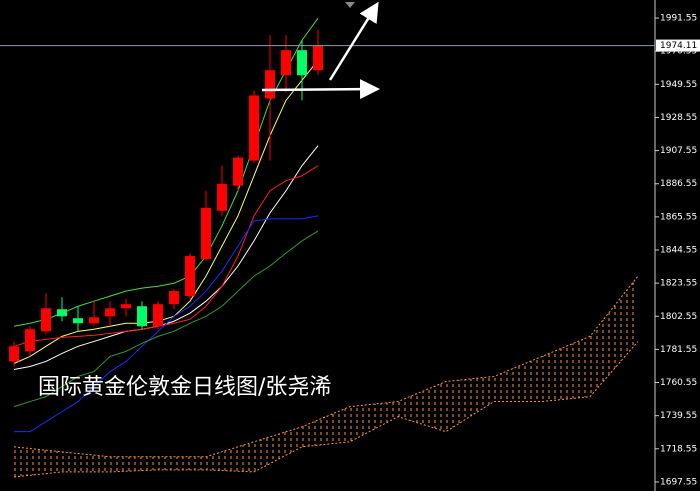 The height and width of the screenshot is (491, 700). What do you see at coordinates (184, 387) in the screenshot?
I see `watermark: 国际黄金伦敦金日线图/张尧浠` at bounding box center [184, 387].